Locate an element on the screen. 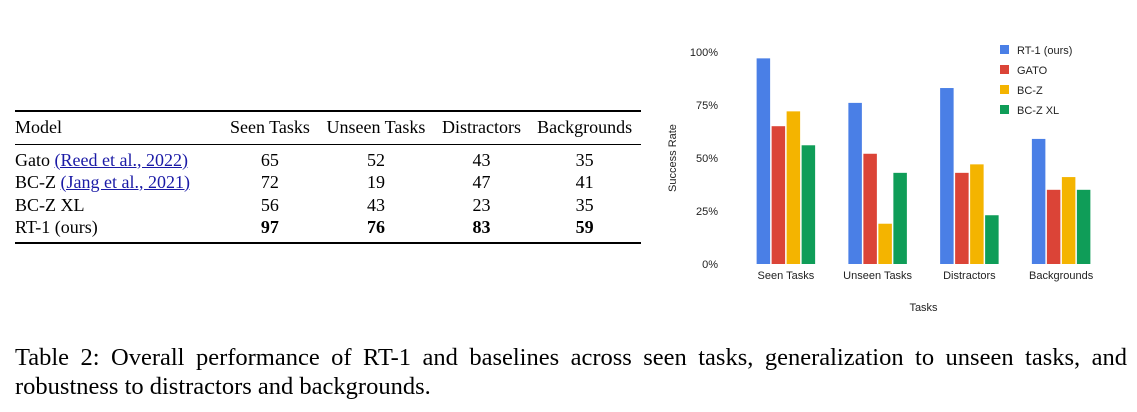 The image size is (1137, 412). value-cell: 72 is located at coordinates (269, 181).